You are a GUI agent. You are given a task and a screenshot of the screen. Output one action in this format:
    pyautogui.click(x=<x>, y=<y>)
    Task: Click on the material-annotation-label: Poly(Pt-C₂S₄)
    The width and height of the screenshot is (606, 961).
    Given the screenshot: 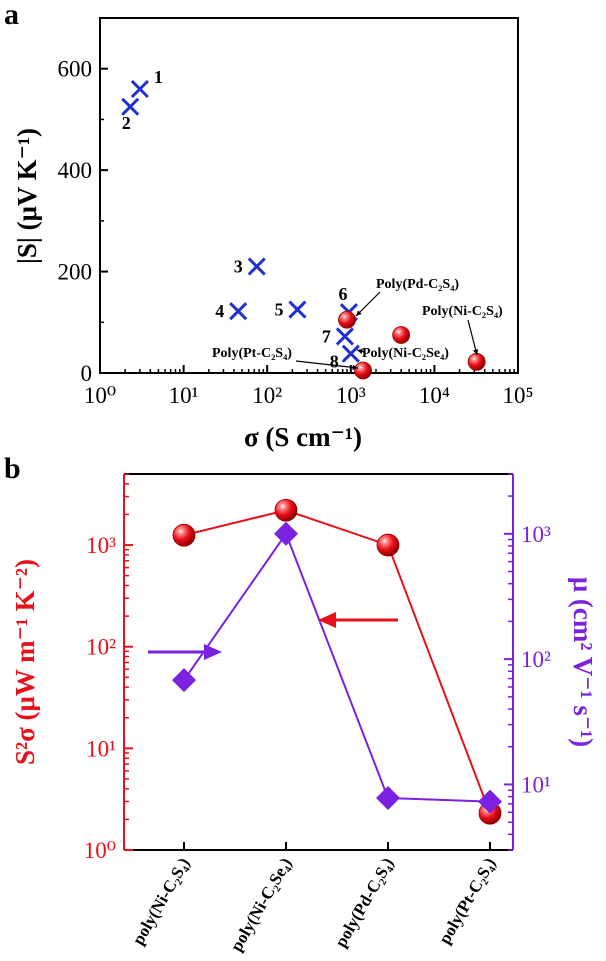 What is the action you would take?
    pyautogui.click(x=252, y=353)
    